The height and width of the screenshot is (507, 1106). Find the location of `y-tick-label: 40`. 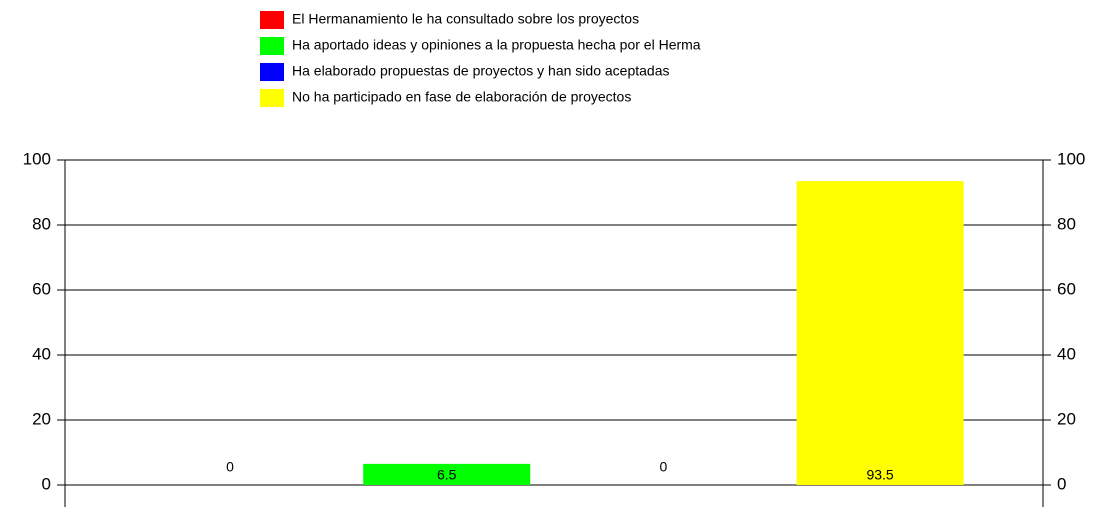

y-tick-label: 40 is located at coordinates (41, 353).